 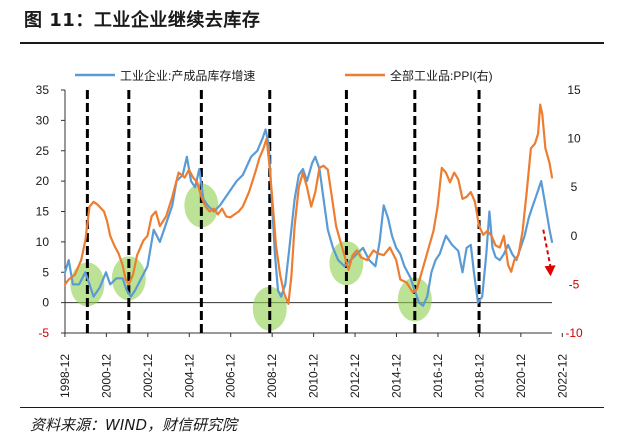 What do you see at coordinates (550, 271) in the screenshot?
I see `arrow-head` at bounding box center [550, 271].